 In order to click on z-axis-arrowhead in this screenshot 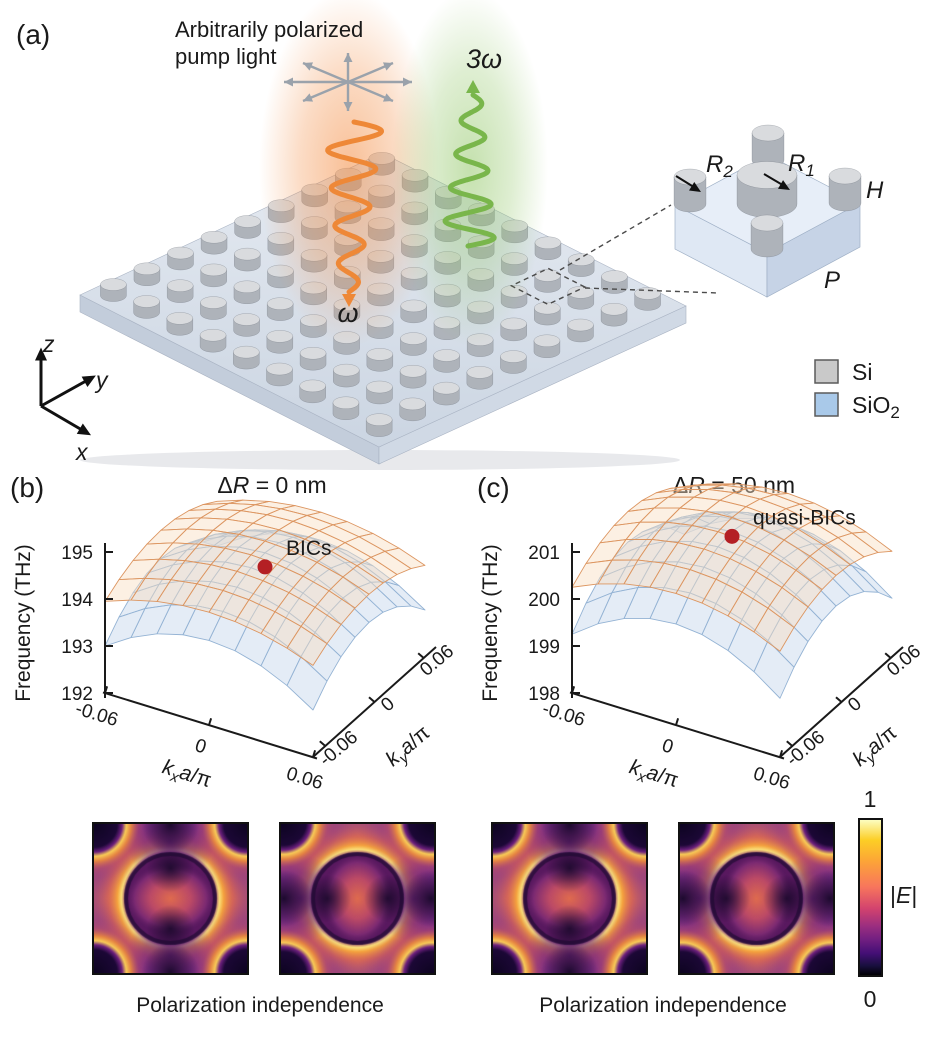, I will do `click(41, 354)`.